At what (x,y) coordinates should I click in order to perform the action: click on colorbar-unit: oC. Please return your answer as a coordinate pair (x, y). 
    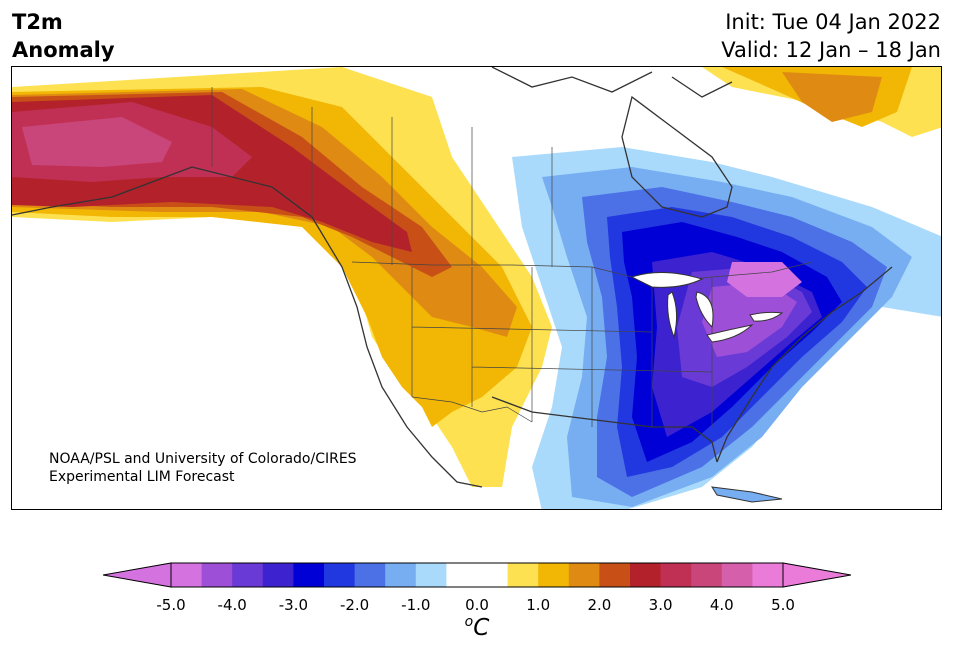
    Looking at the image, I should click on (477, 627).